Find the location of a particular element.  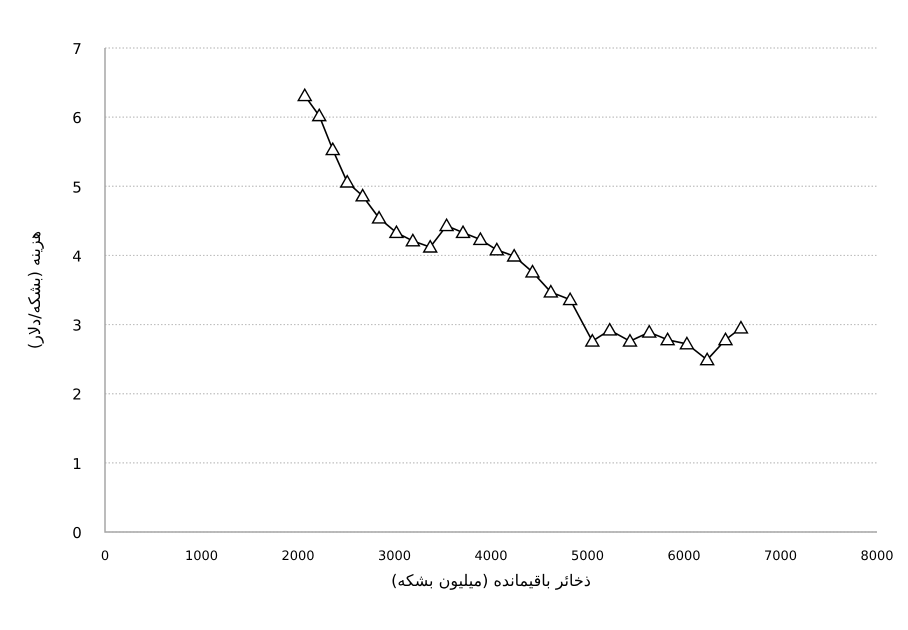

x-tick-label: 7000 is located at coordinates (781, 556).